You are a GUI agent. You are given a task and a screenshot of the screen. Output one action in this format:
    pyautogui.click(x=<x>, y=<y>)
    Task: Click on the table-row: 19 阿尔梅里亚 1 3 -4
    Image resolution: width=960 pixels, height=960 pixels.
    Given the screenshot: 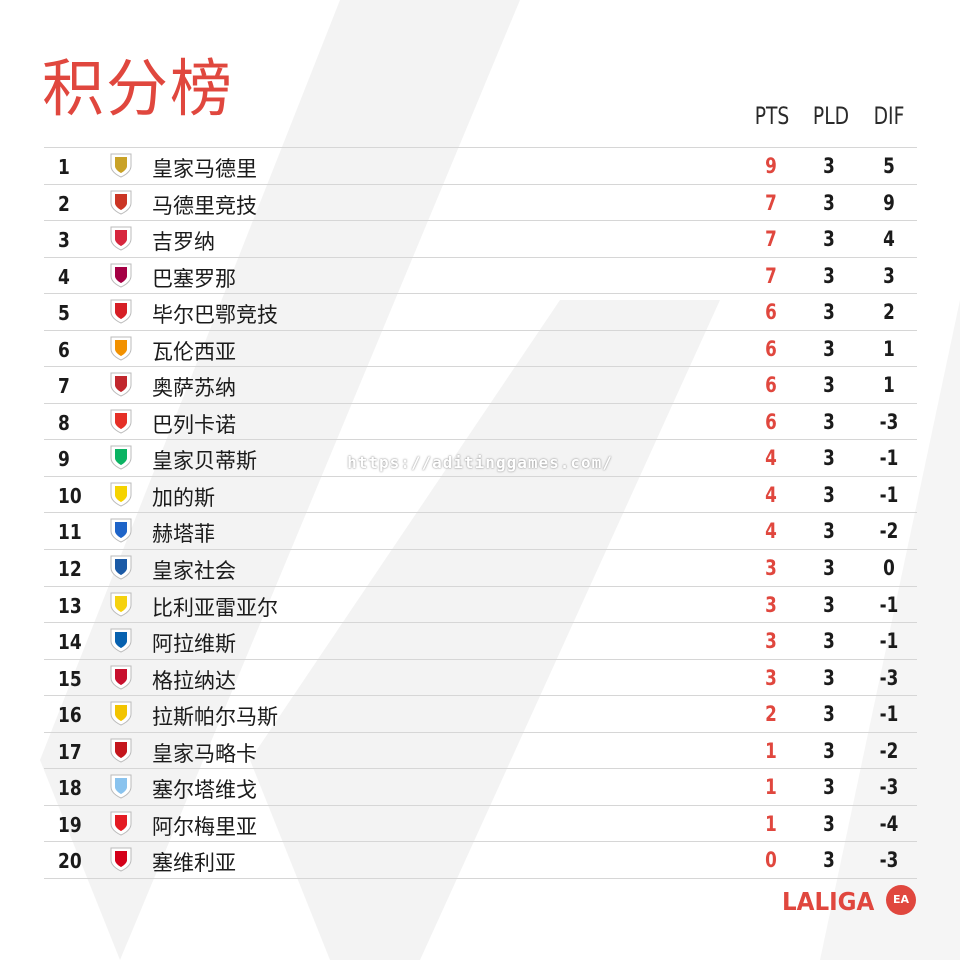 What is the action you would take?
    pyautogui.click(x=480, y=823)
    